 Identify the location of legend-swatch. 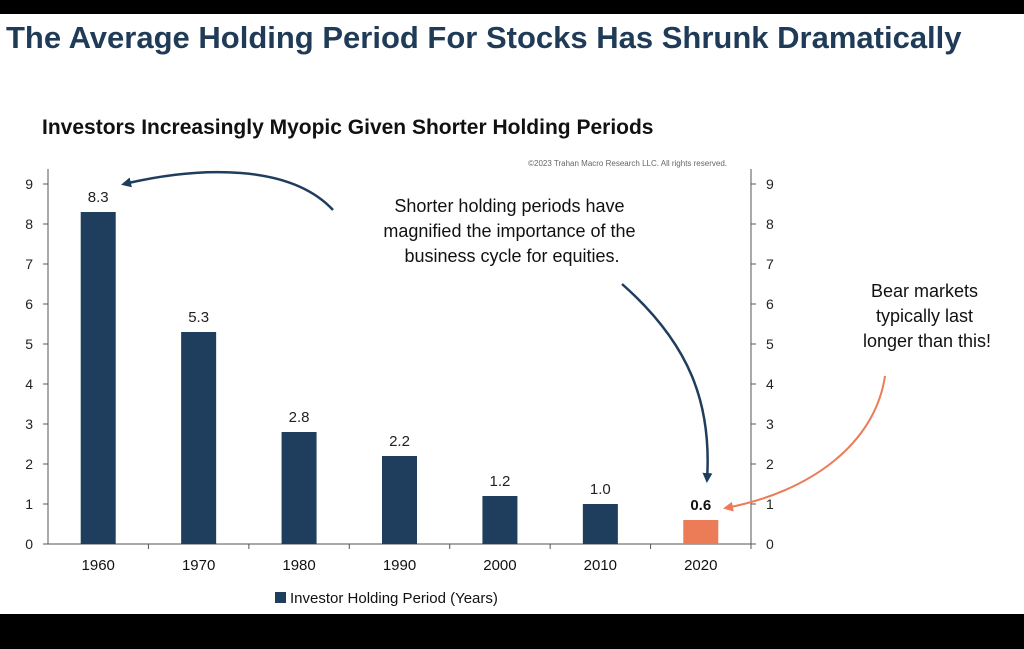
(280, 597).